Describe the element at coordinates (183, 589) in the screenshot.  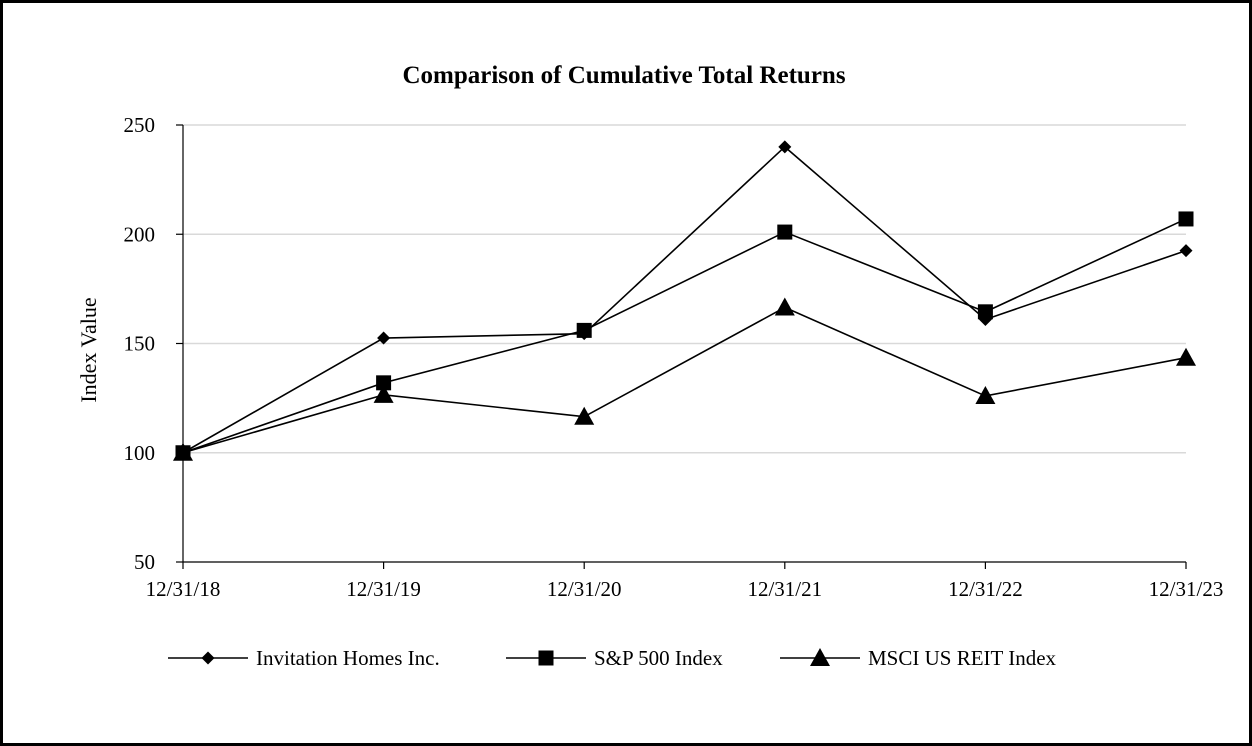
I see `x-tick-label: 12/31/18` at that location.